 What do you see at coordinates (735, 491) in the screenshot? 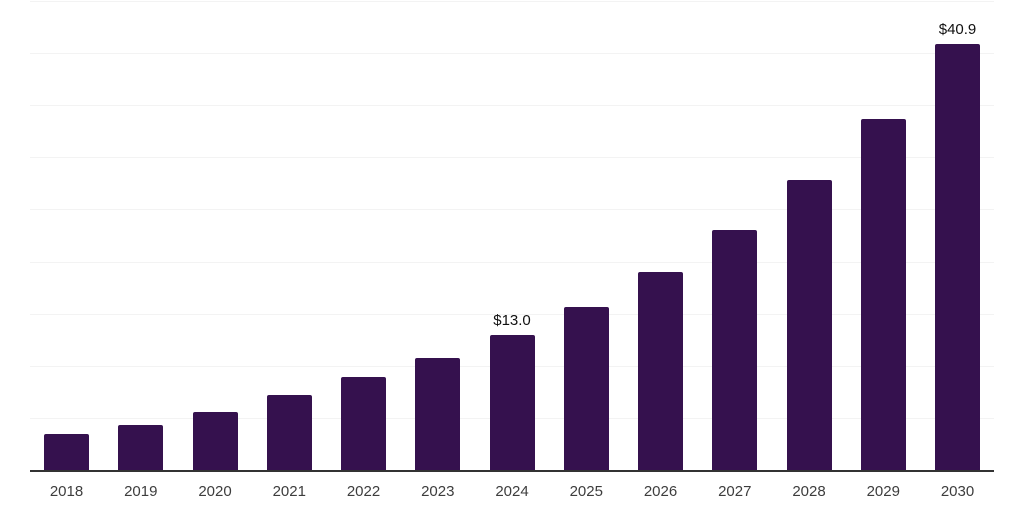
I see `x-tick-label-2027: 2027` at bounding box center [735, 491].